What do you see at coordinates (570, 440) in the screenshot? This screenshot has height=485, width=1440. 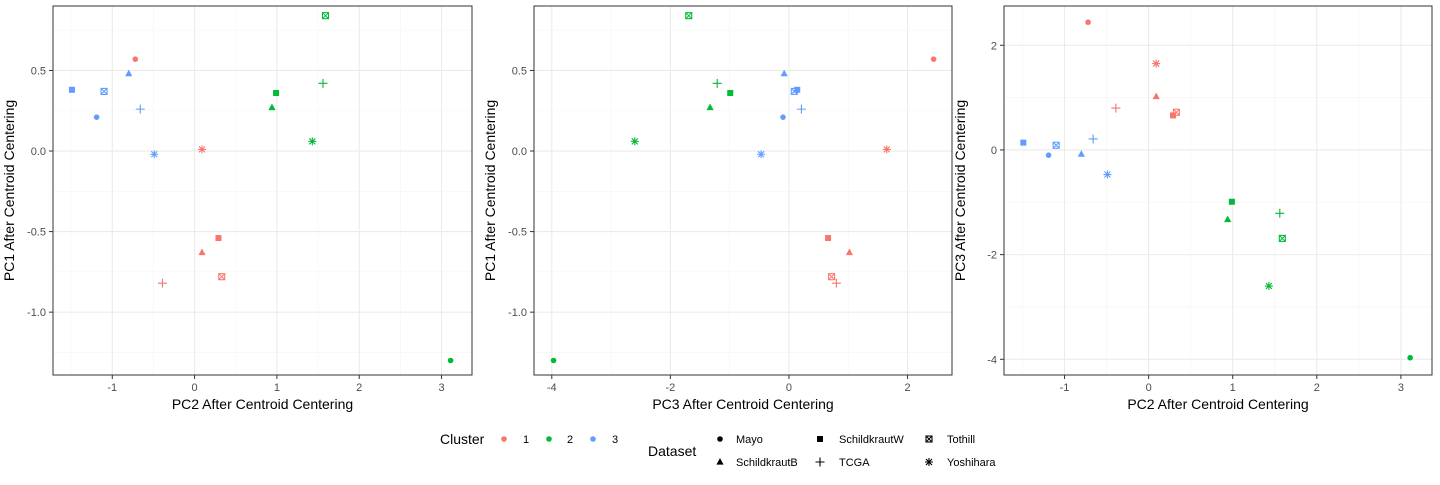 I see `legend-cluster-label: 2` at bounding box center [570, 440].